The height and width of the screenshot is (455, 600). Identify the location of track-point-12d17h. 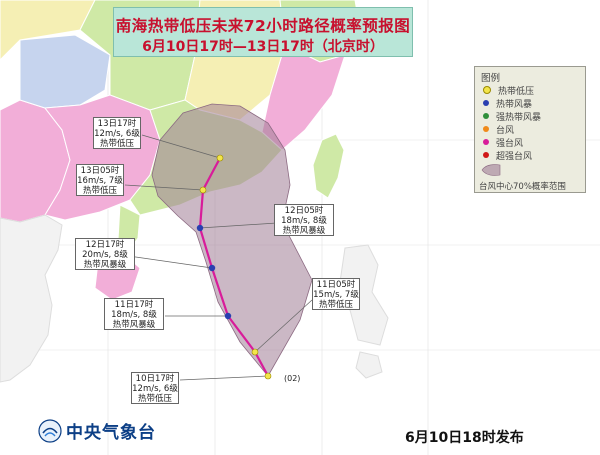
(200, 228).